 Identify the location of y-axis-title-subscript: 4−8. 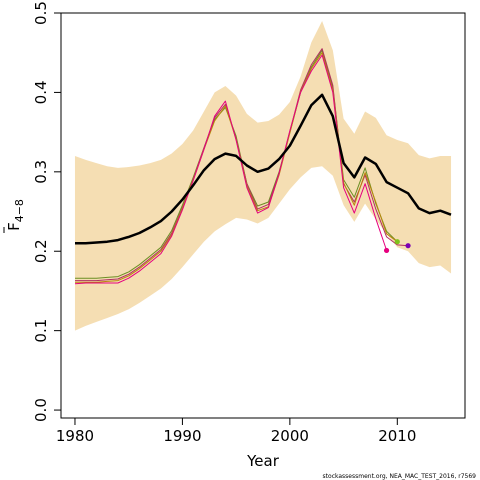
(19, 210).